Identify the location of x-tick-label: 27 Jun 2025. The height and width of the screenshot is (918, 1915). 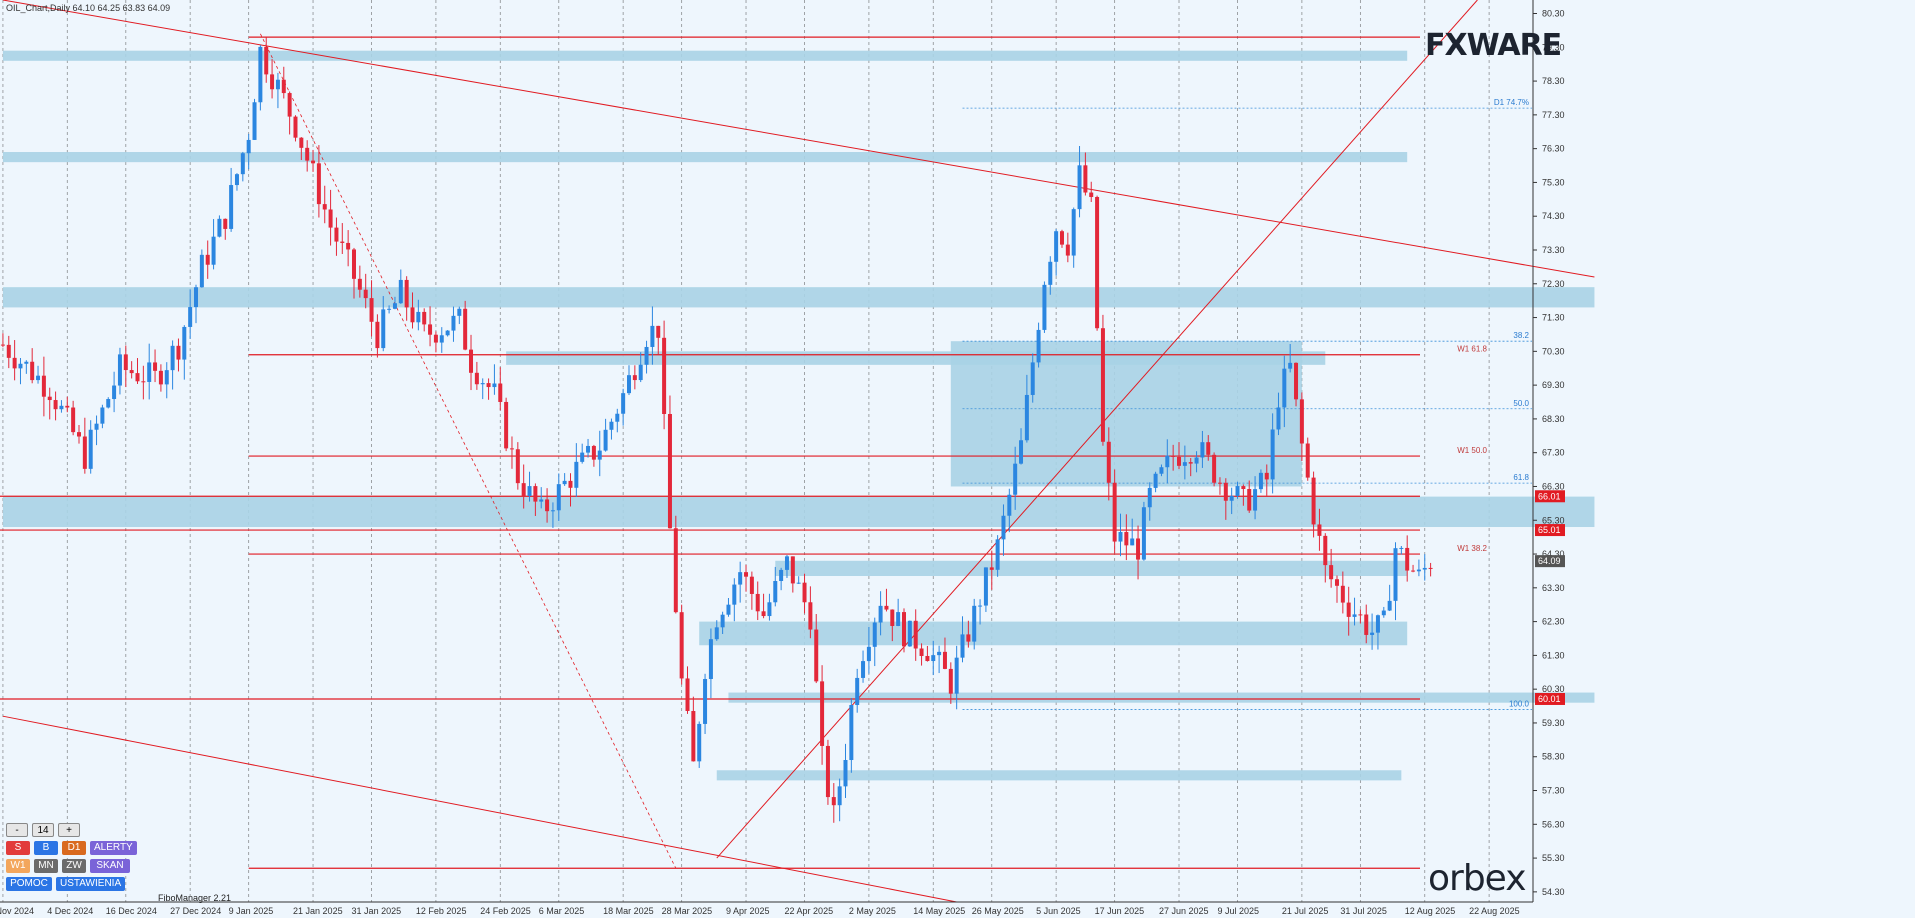
(1184, 911).